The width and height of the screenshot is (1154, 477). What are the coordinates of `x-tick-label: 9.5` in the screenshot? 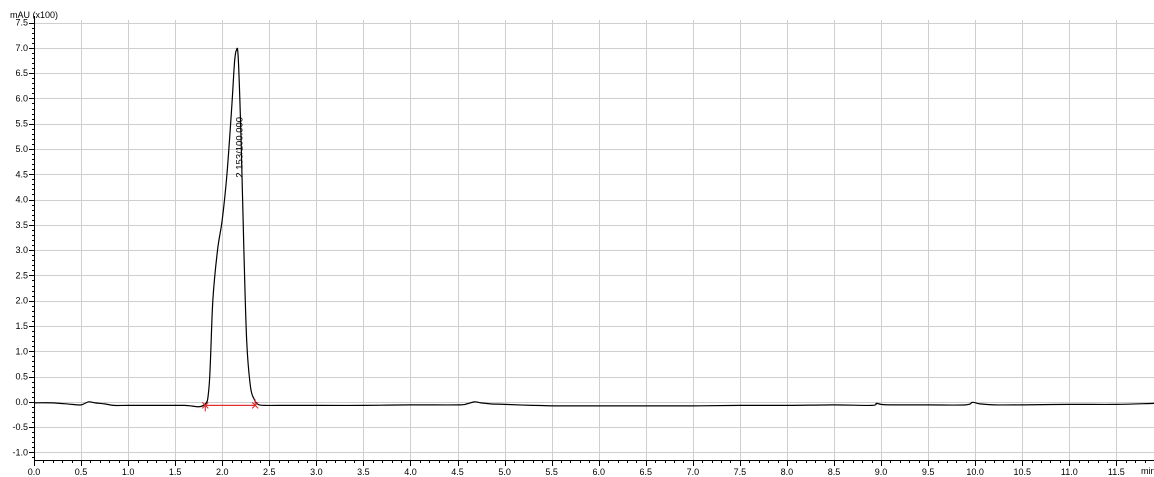 It's located at (928, 472).